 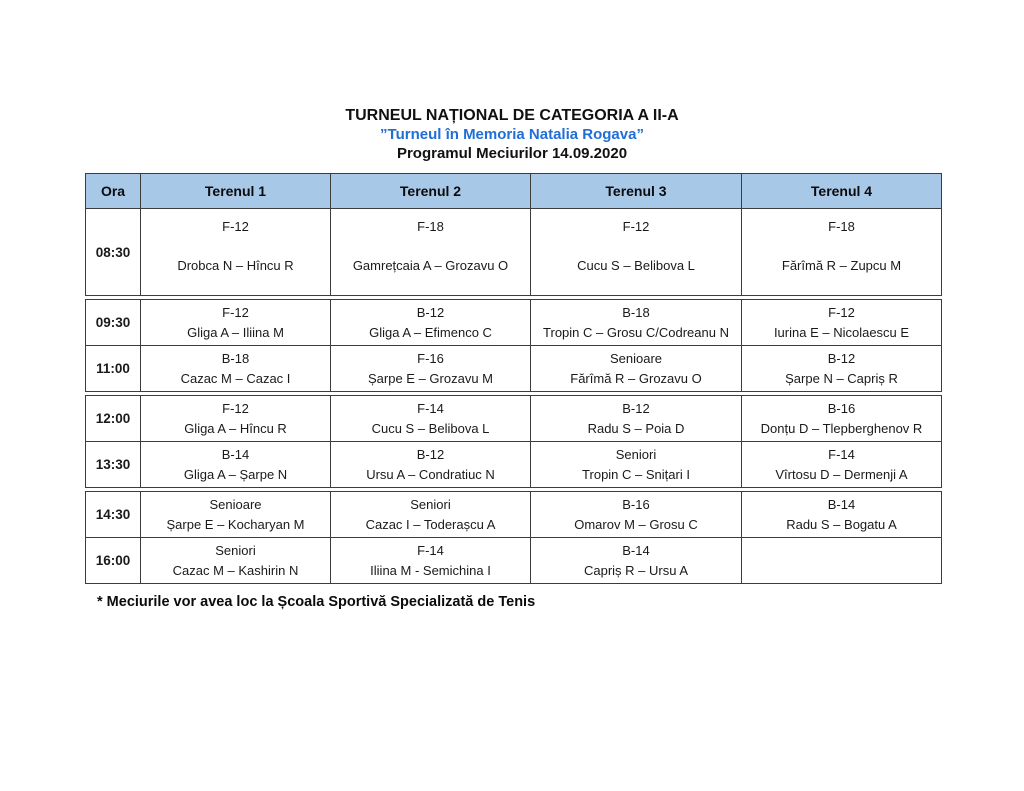 What do you see at coordinates (841, 332) in the screenshot?
I see `match-label: Iurina E – Nicolaescu E` at bounding box center [841, 332].